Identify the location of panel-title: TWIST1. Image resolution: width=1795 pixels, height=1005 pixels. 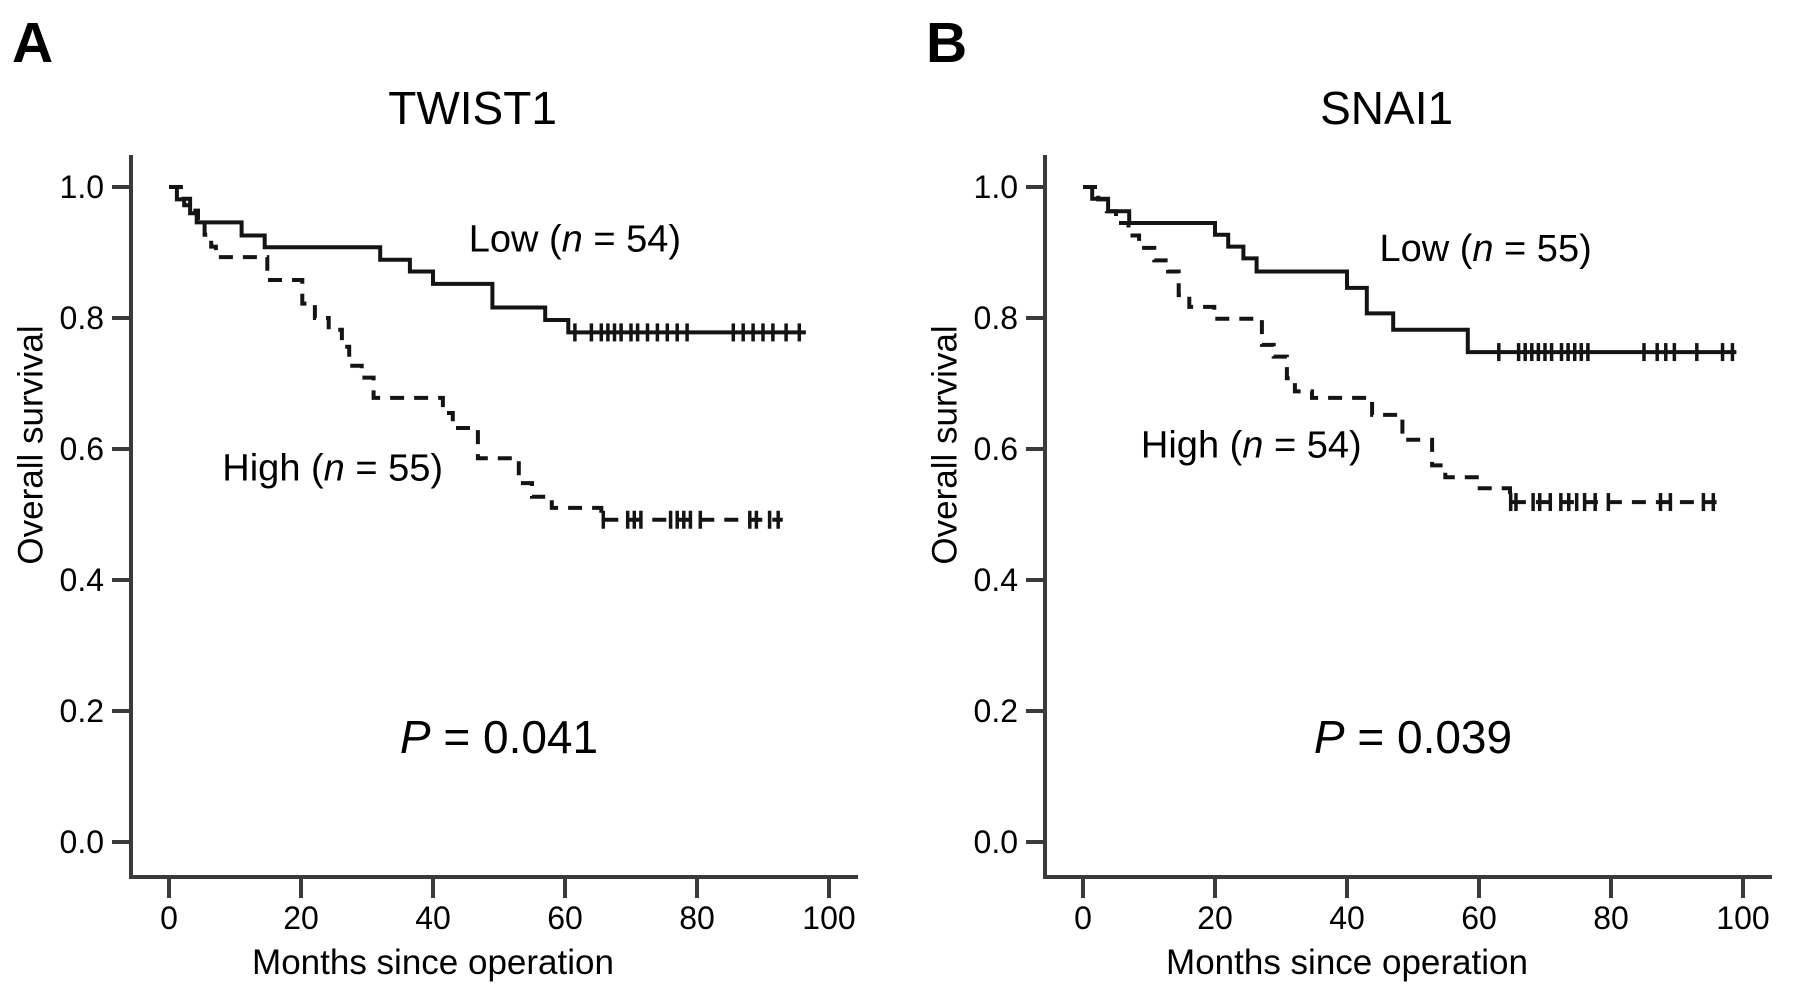
(472, 108).